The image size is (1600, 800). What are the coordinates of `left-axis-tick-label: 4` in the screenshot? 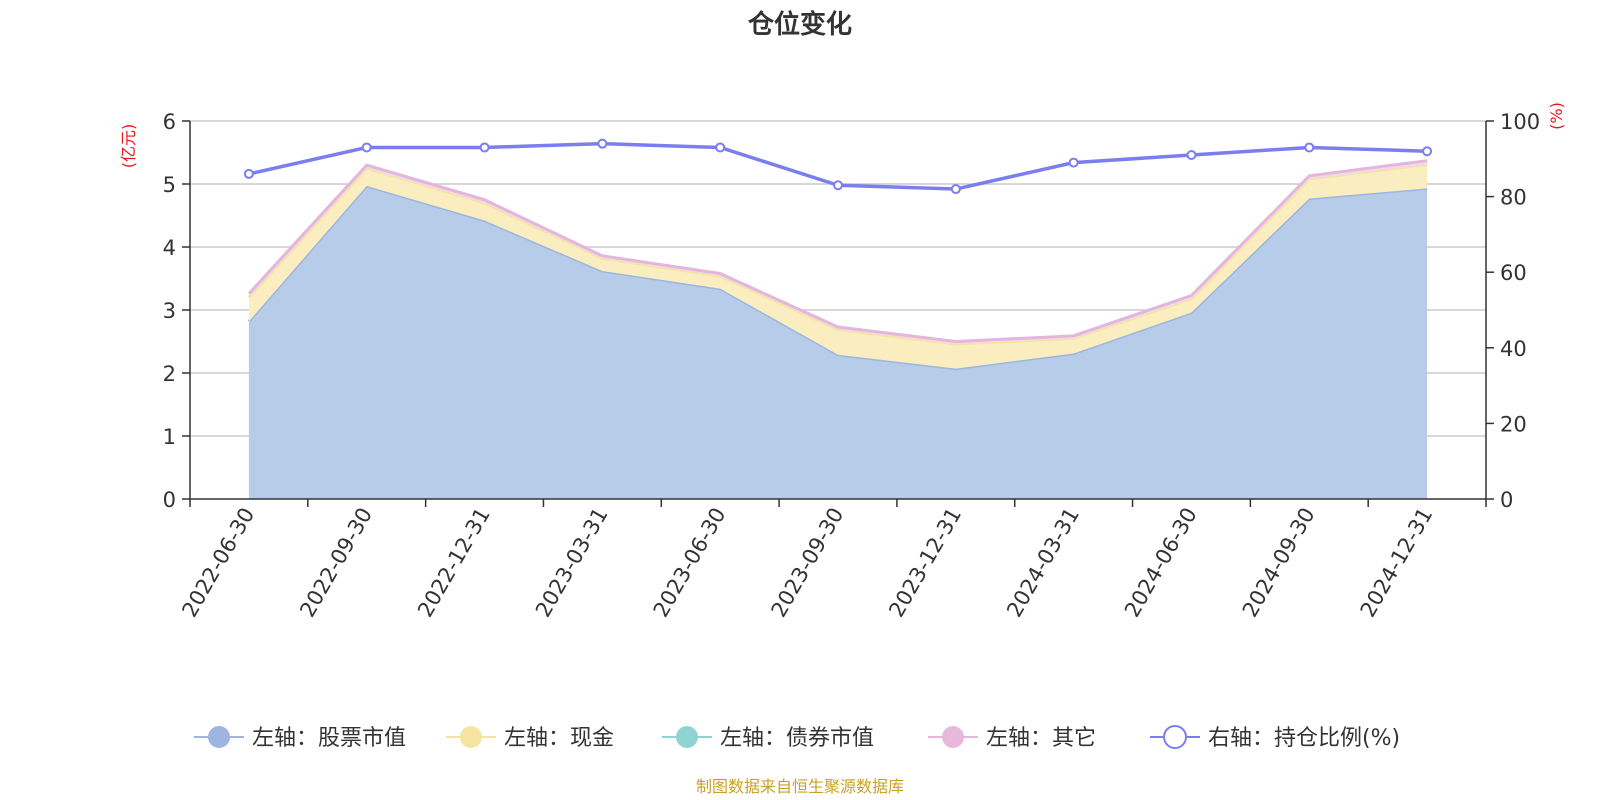 It's located at (169, 248).